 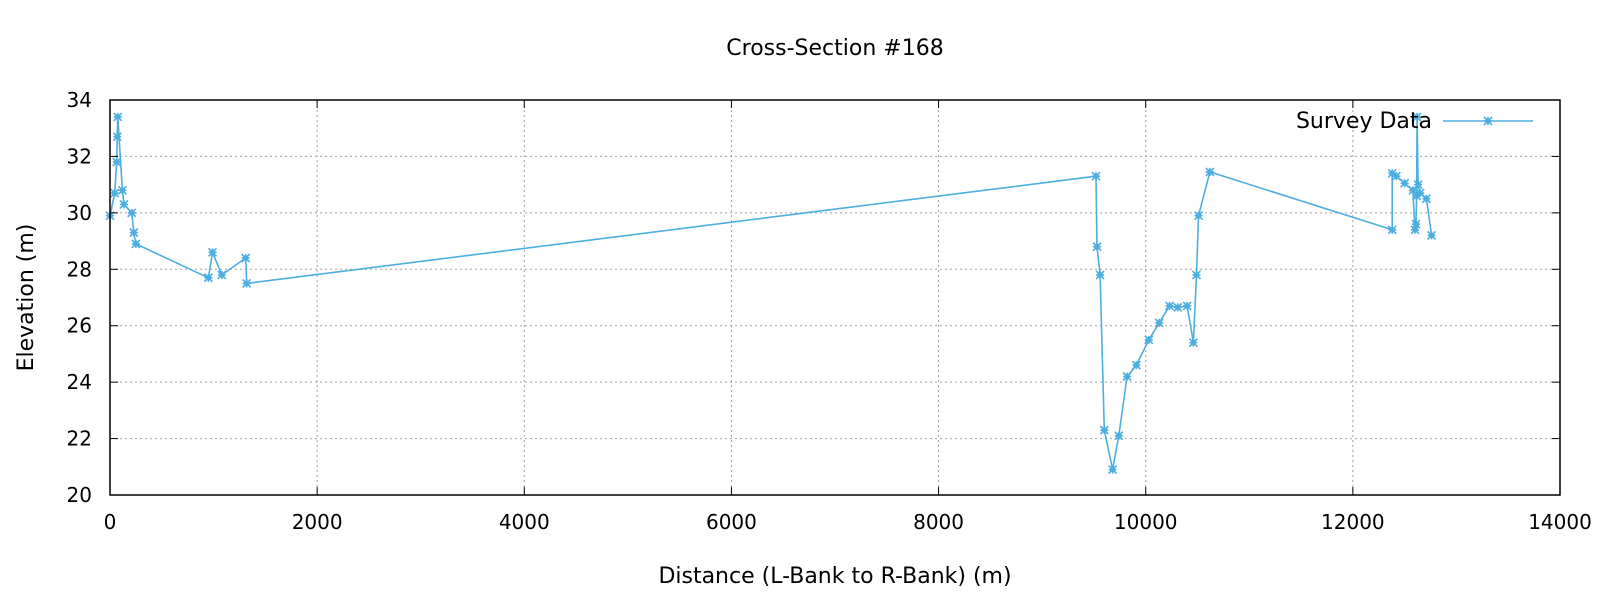 I want to click on chart-title: Cross-Section #168, so click(x=834, y=48).